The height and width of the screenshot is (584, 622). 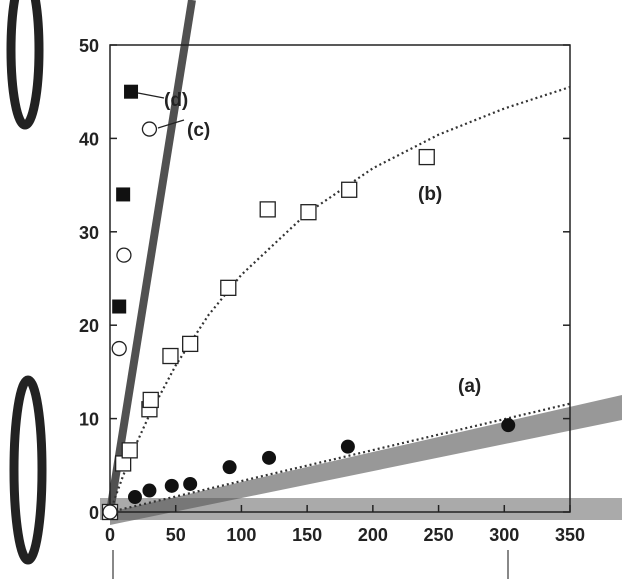 I want to click on x-tick-label: 300, so click(x=504, y=535).